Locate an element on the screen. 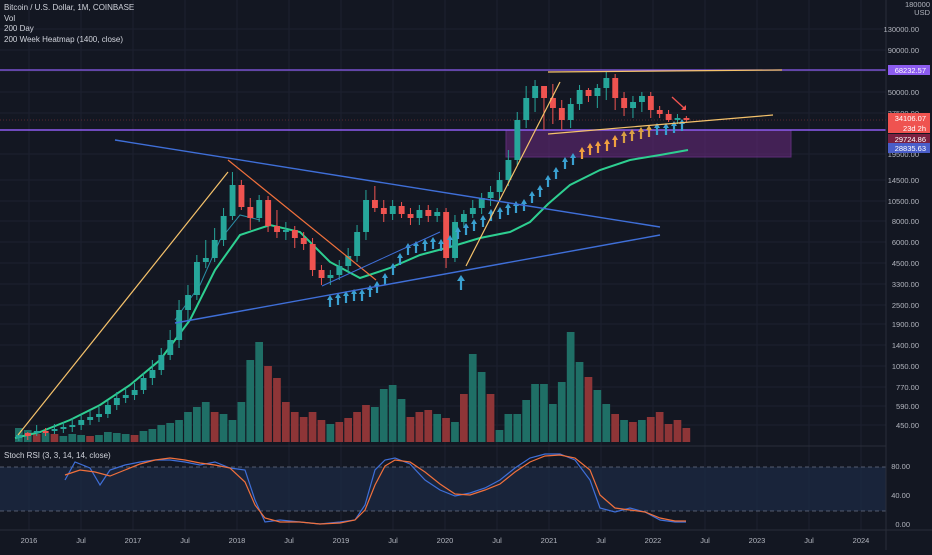  trendline-yellow-2020 is located at coordinates (513, 174).